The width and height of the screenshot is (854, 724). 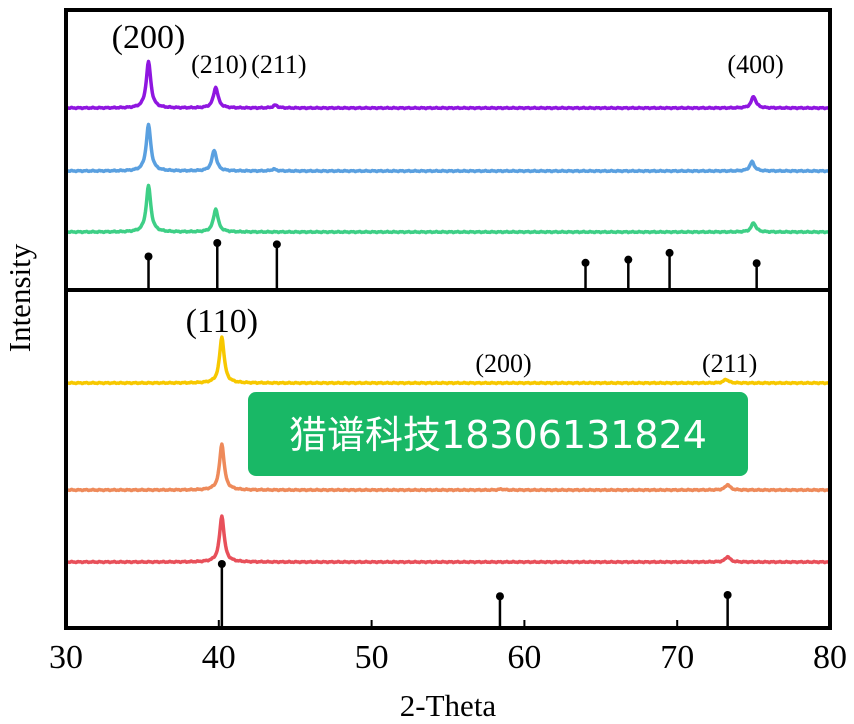 I want to click on watermark-badge: 猎谱科技18306131824, so click(x=498, y=434).